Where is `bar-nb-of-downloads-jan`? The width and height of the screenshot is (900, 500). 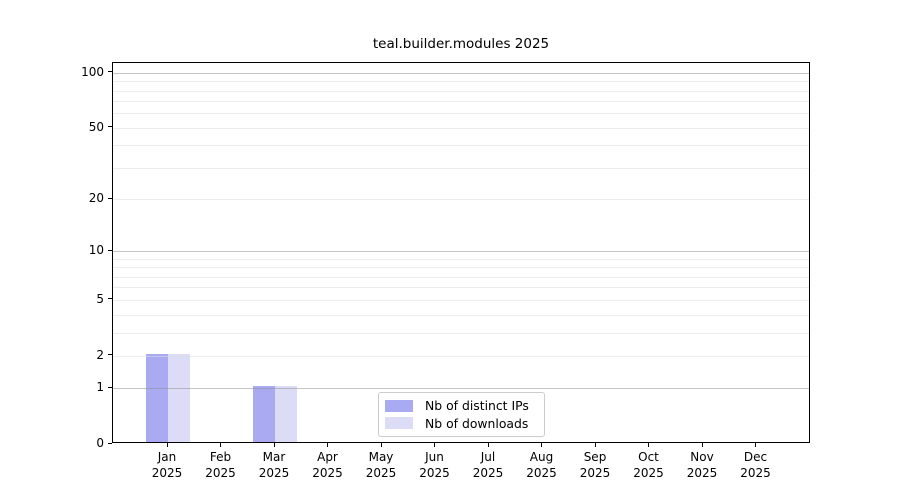 bar-nb-of-downloads-jan is located at coordinates (179, 397).